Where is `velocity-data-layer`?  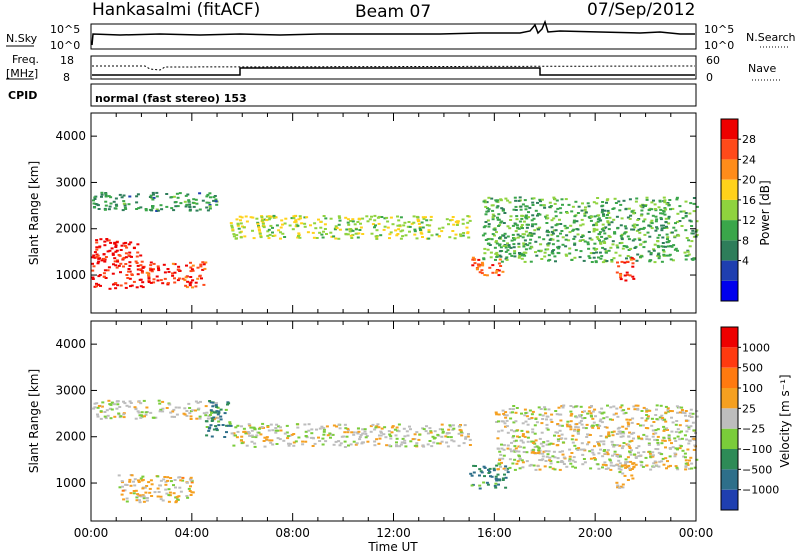
velocity-data-layer is located at coordinates (395, 451).